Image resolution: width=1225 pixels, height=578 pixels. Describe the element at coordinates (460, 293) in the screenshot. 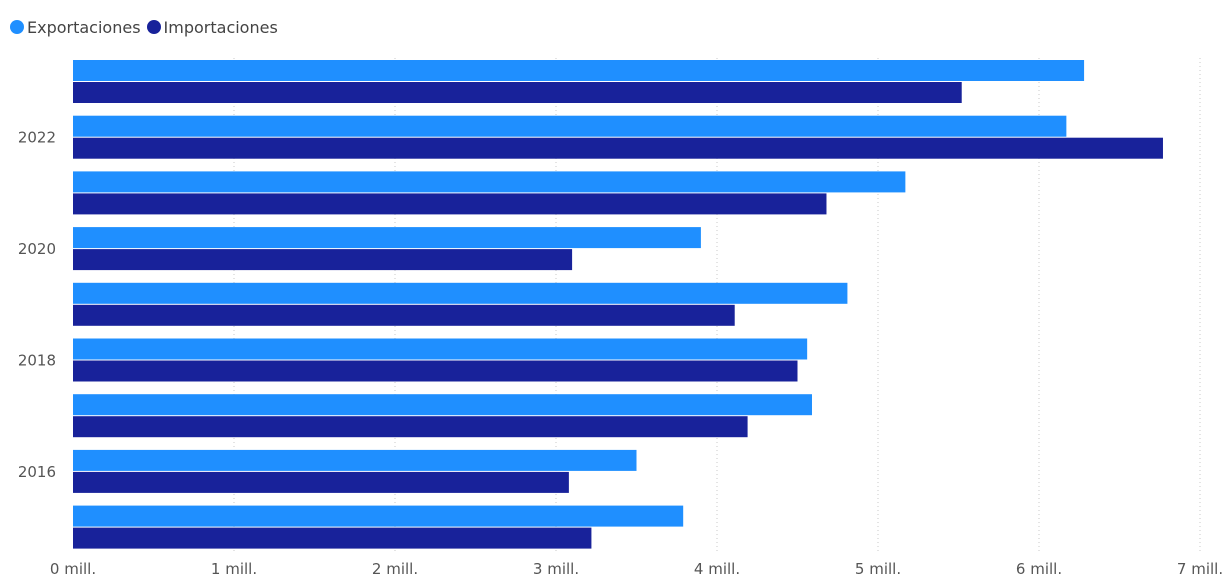

I see `bar-exportaciones-2019` at that location.